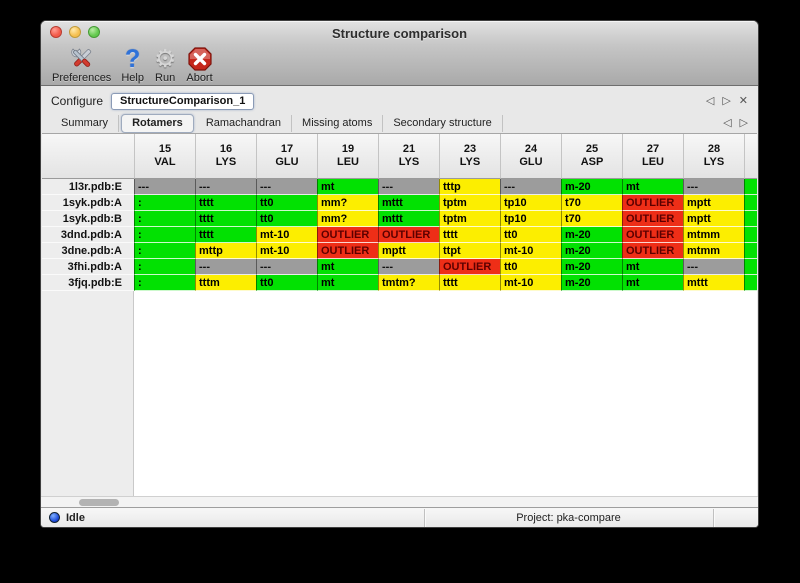 This screenshot has width=800, height=583. I want to click on abort-button: Abort, so click(199, 64).